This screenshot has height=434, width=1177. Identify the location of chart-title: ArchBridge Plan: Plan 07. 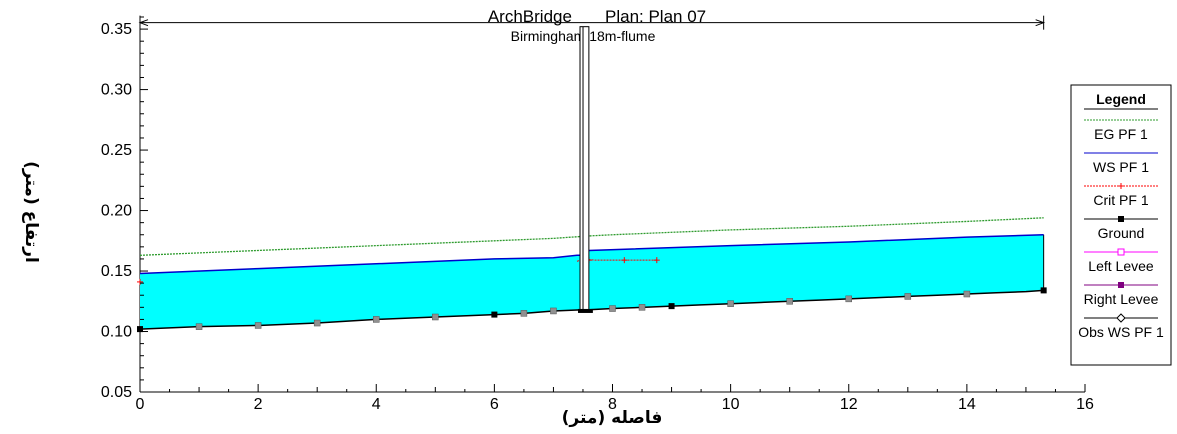
(597, 16).